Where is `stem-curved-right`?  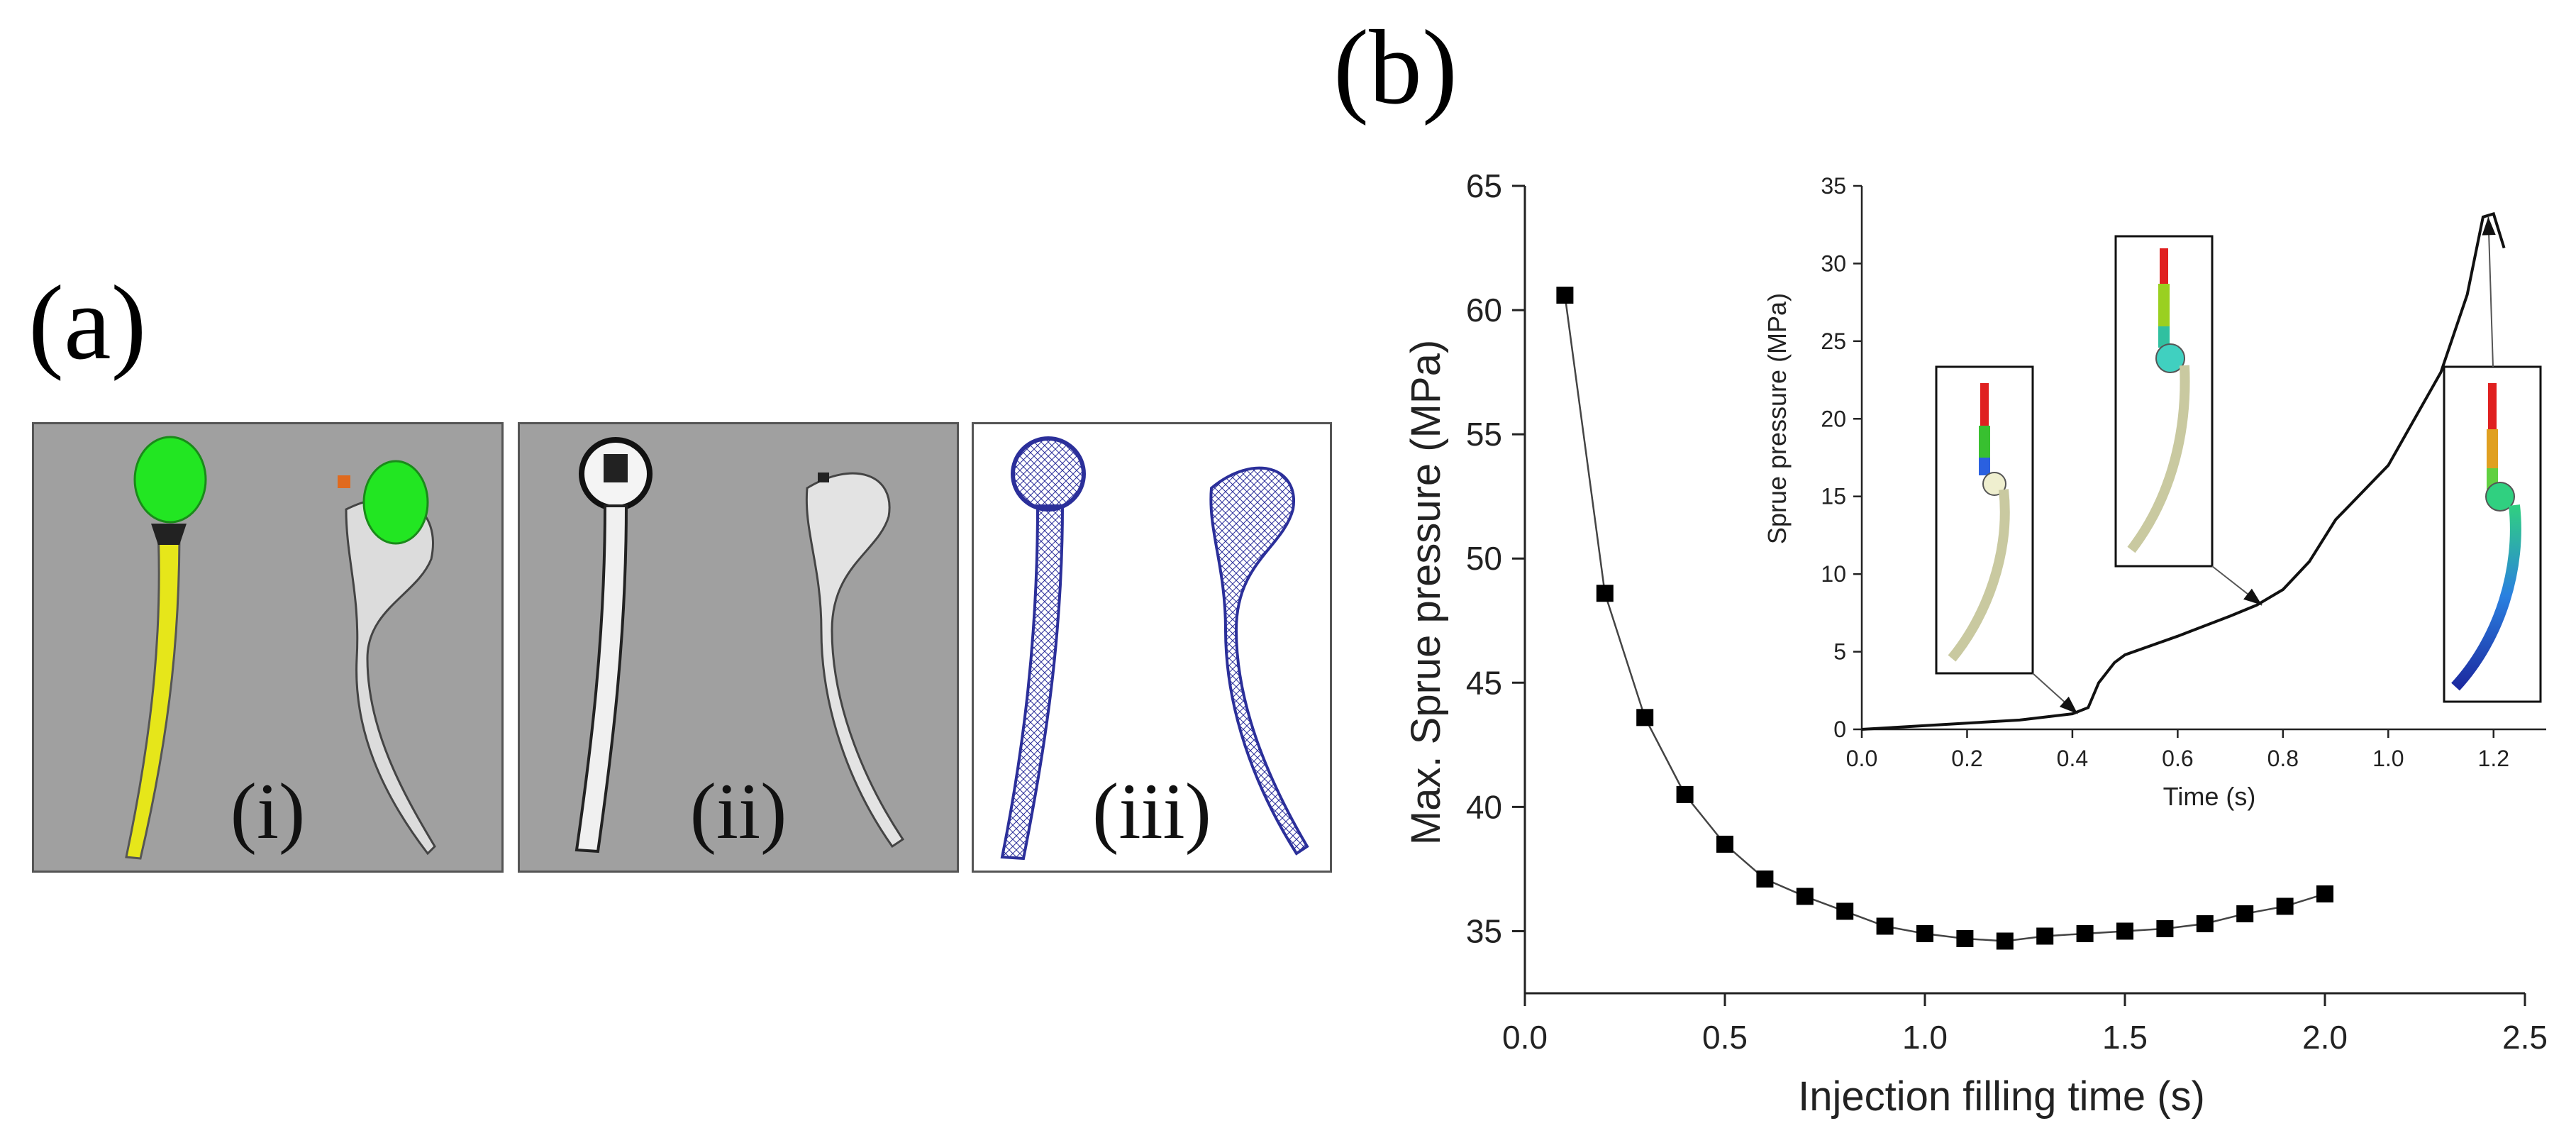
stem-curved-right is located at coordinates (390, 676).